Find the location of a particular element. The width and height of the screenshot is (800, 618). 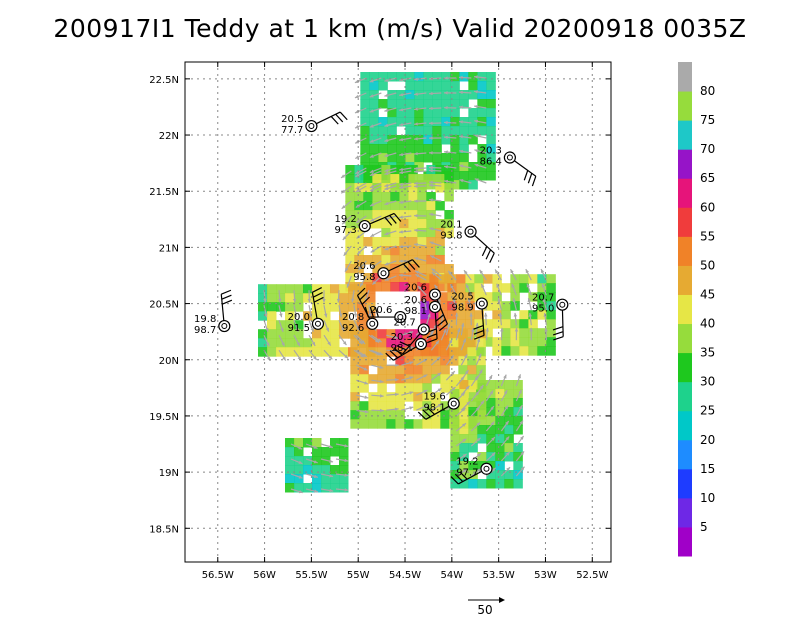

dropsonde-pressure-label: 98.7 is located at coordinates (205, 330).